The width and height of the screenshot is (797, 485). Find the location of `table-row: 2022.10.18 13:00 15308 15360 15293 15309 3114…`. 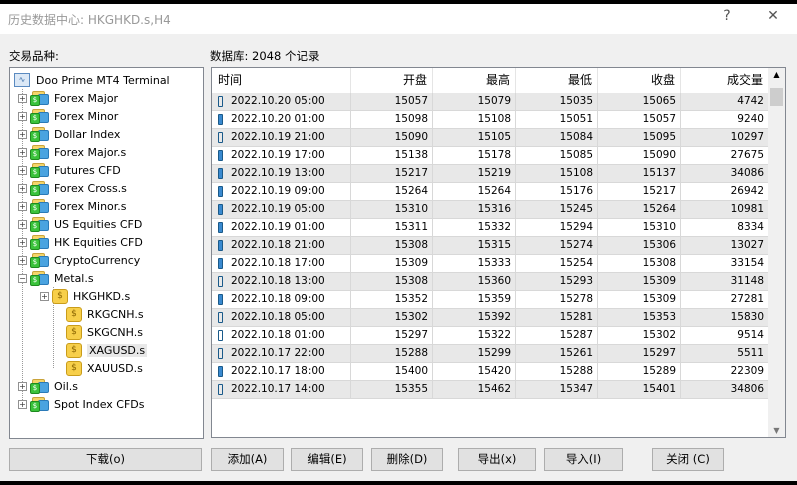

table-row: 2022.10.18 13:00 15308 15360 15293 15309 3114… is located at coordinates (490, 282).